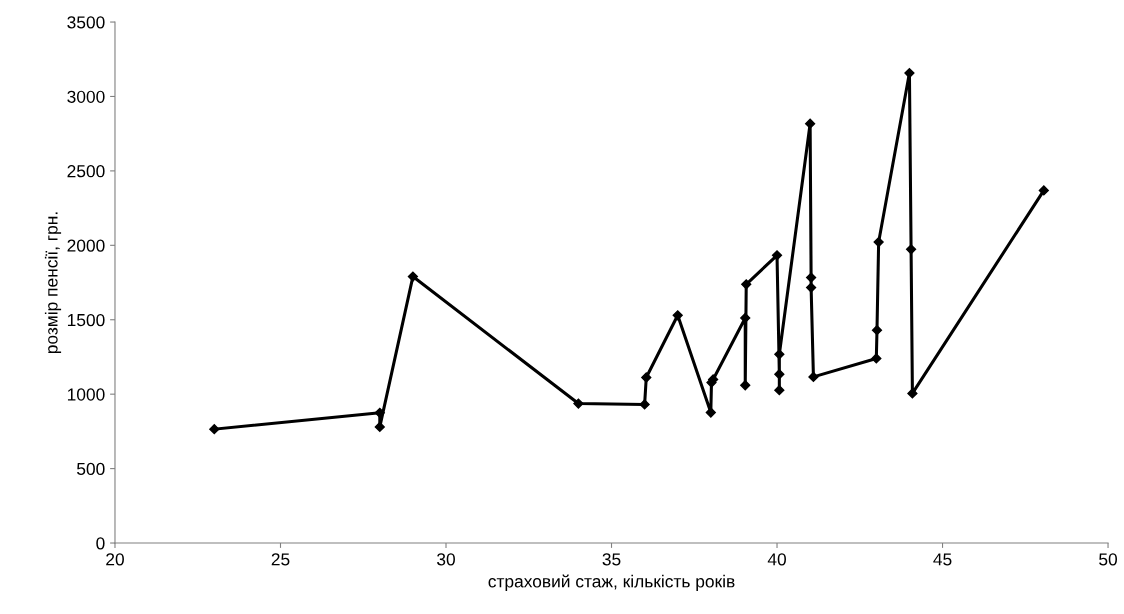  Describe the element at coordinates (53, 283) in the screenshot. I see `y-axis-title: розмір пенсії, грн.` at that location.